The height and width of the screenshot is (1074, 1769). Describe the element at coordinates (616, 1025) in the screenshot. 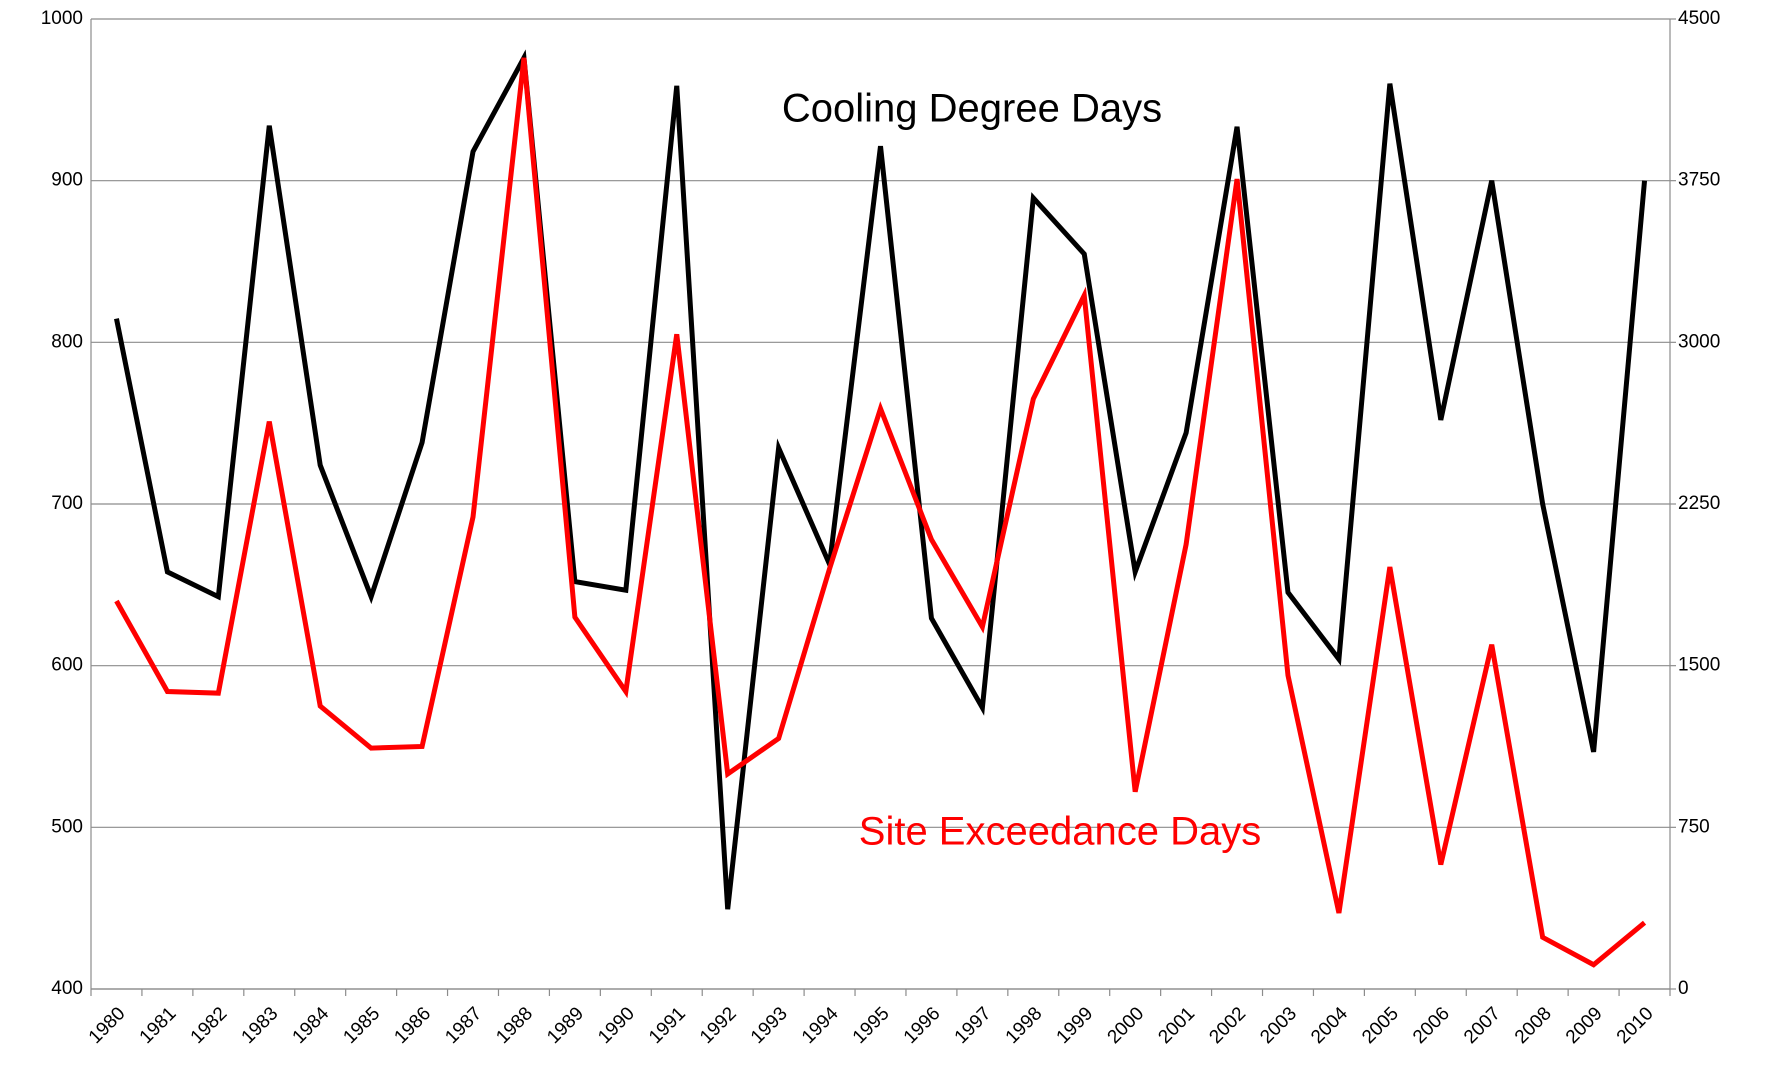

I see `x-tick-label: 1990` at that location.